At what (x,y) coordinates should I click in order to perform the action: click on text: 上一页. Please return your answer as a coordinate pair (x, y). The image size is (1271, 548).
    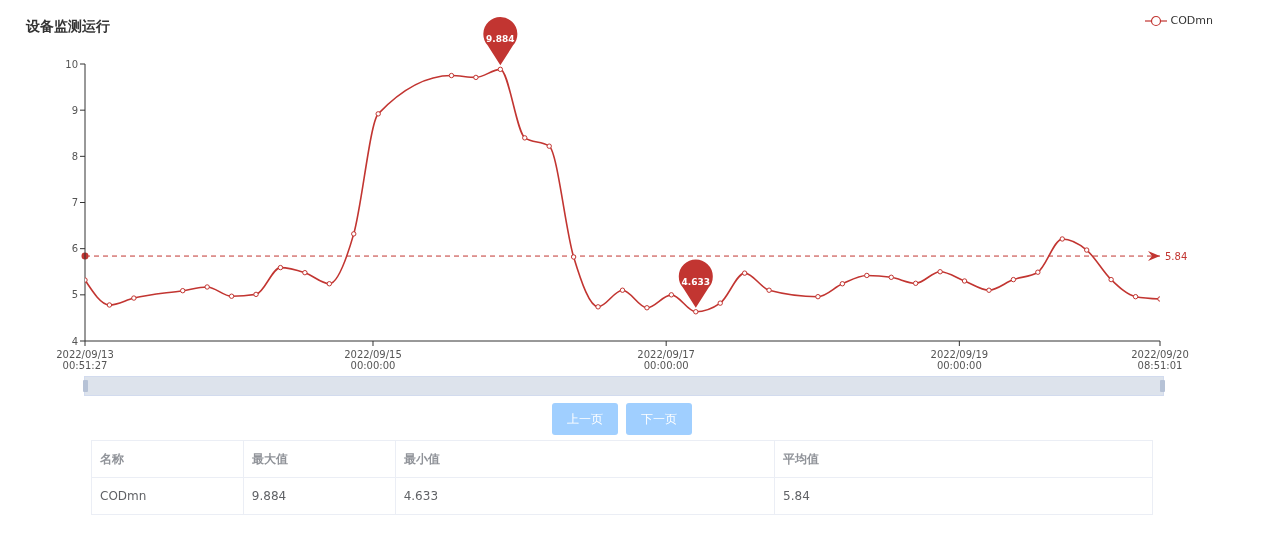
    Looking at the image, I should click on (585, 419).